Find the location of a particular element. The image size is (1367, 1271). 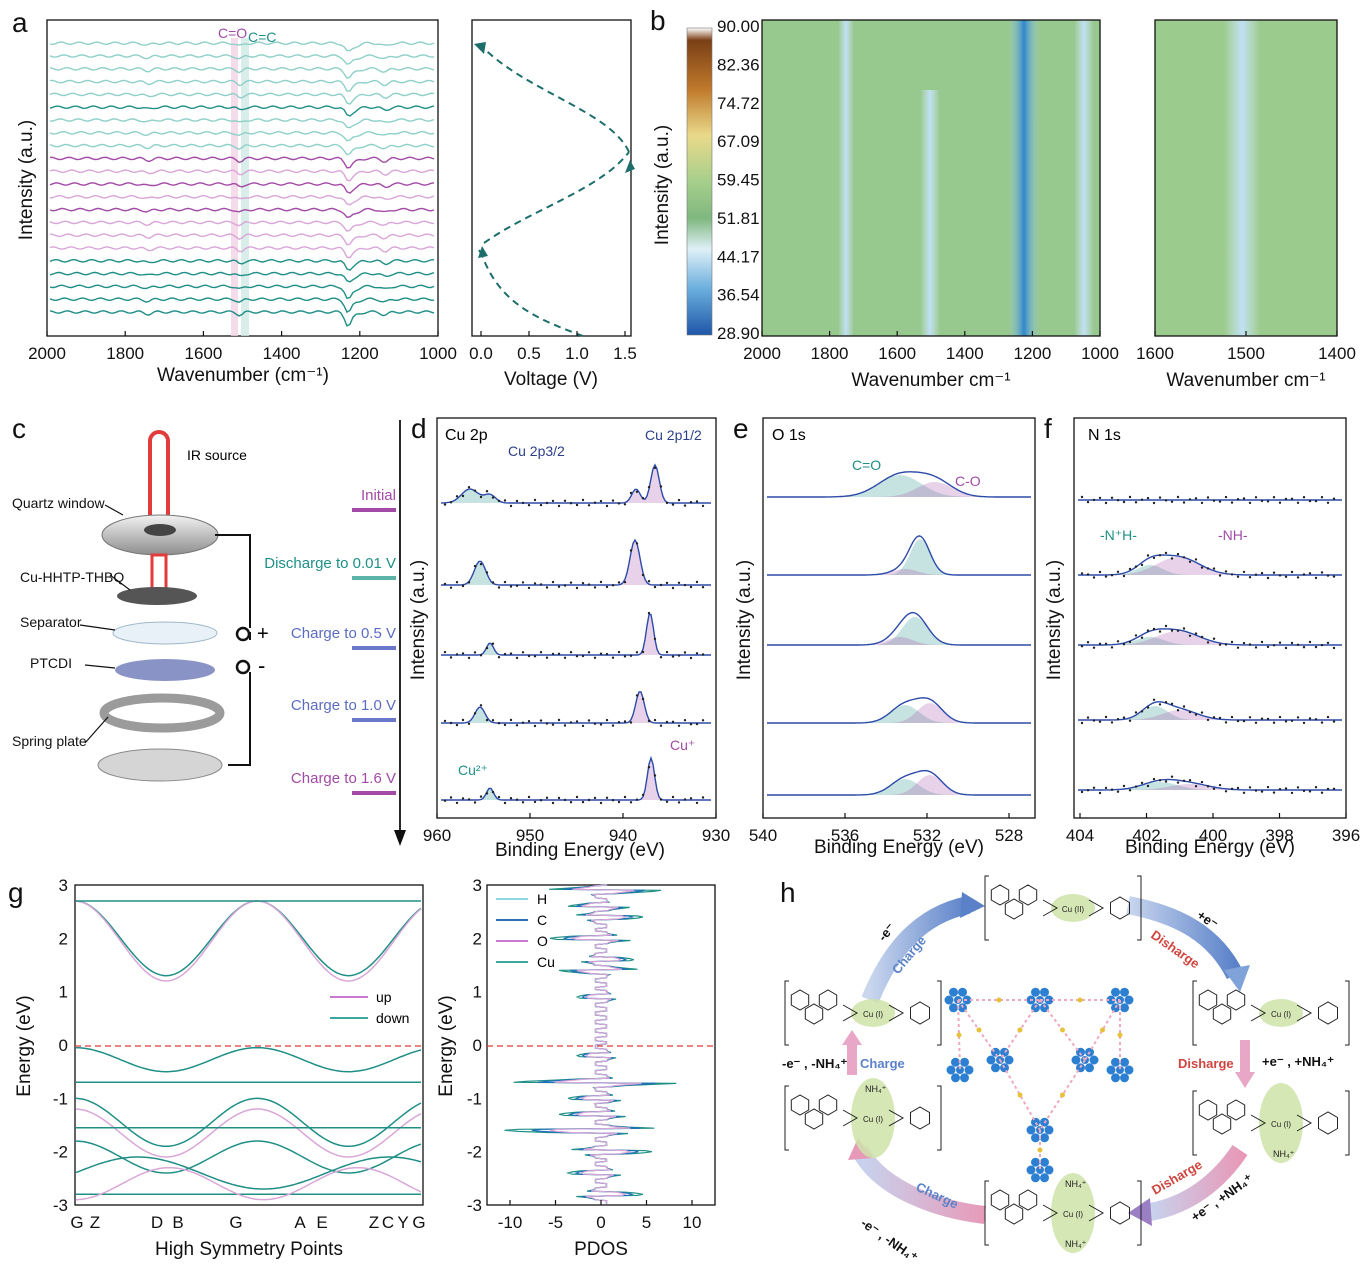

panel-e-title: O 1s is located at coordinates (789, 435).